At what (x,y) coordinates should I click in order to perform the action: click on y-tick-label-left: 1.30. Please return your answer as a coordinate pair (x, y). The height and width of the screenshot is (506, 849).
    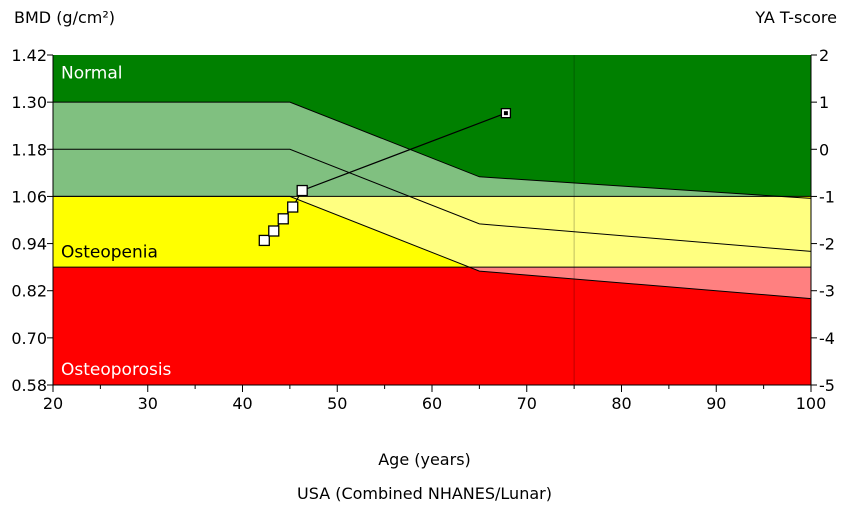
    Looking at the image, I should click on (29, 102).